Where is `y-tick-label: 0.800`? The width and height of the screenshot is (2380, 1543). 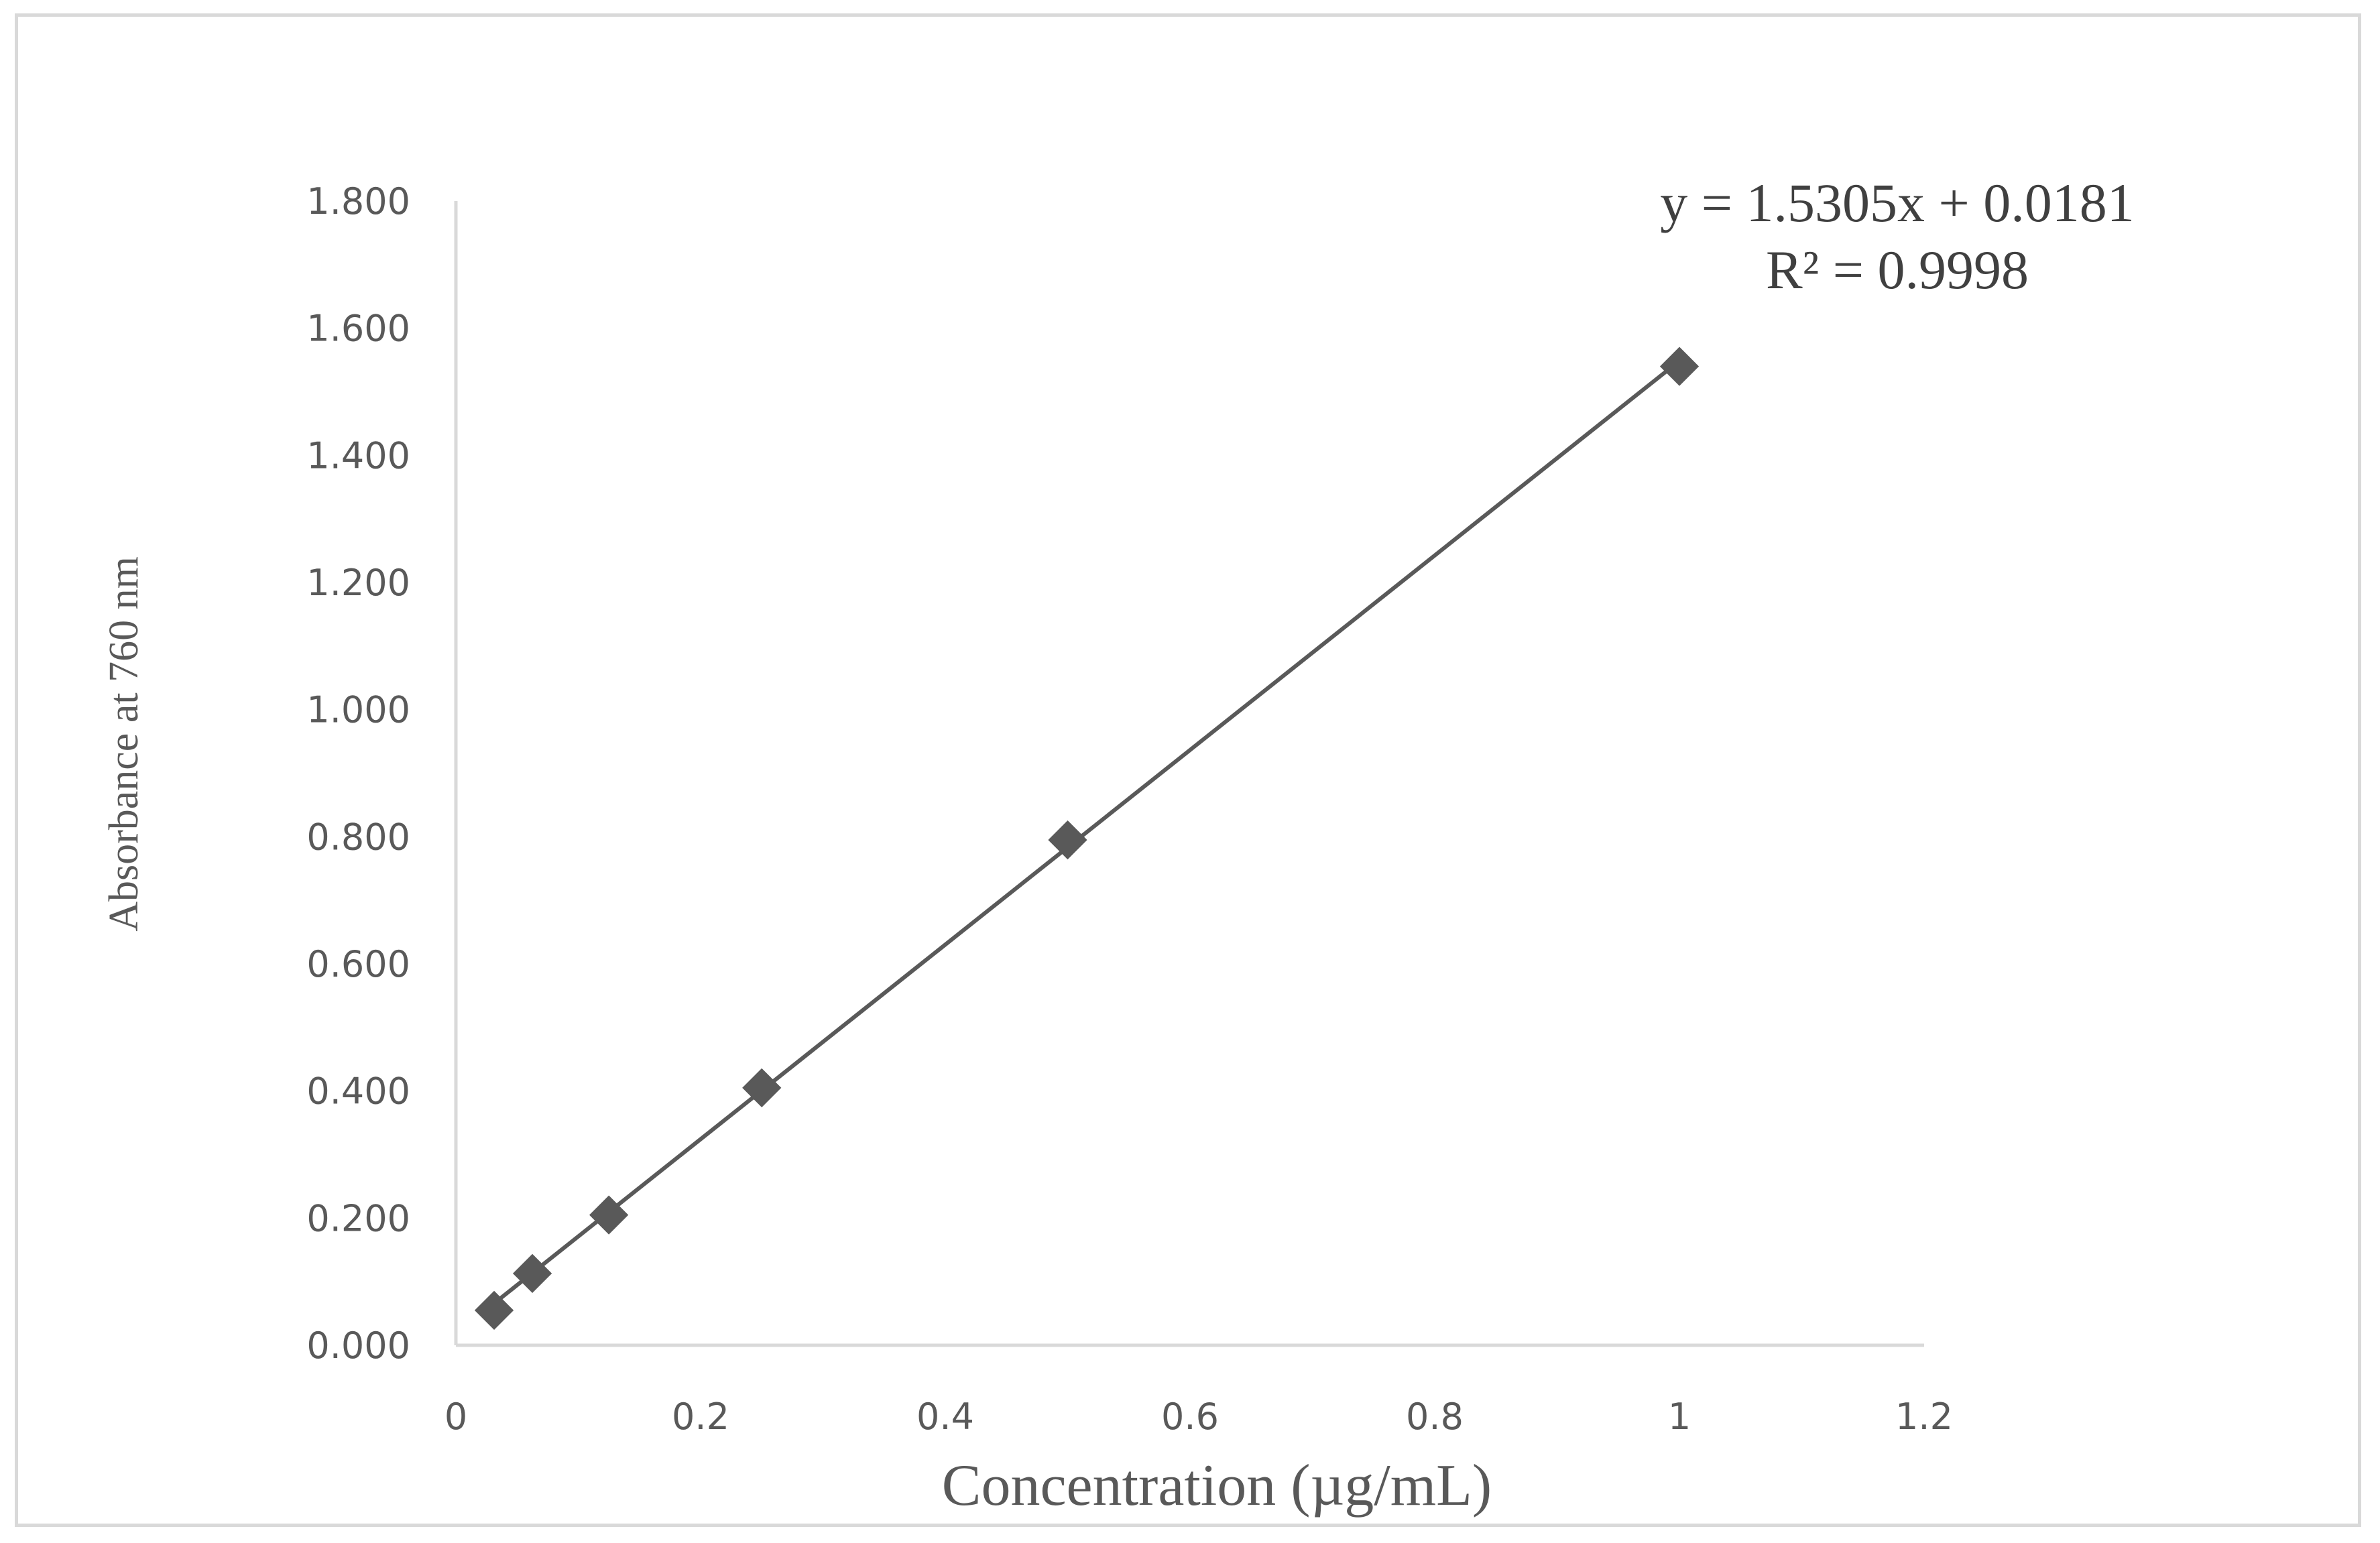
y-tick-label: 0.800 is located at coordinates (358, 837).